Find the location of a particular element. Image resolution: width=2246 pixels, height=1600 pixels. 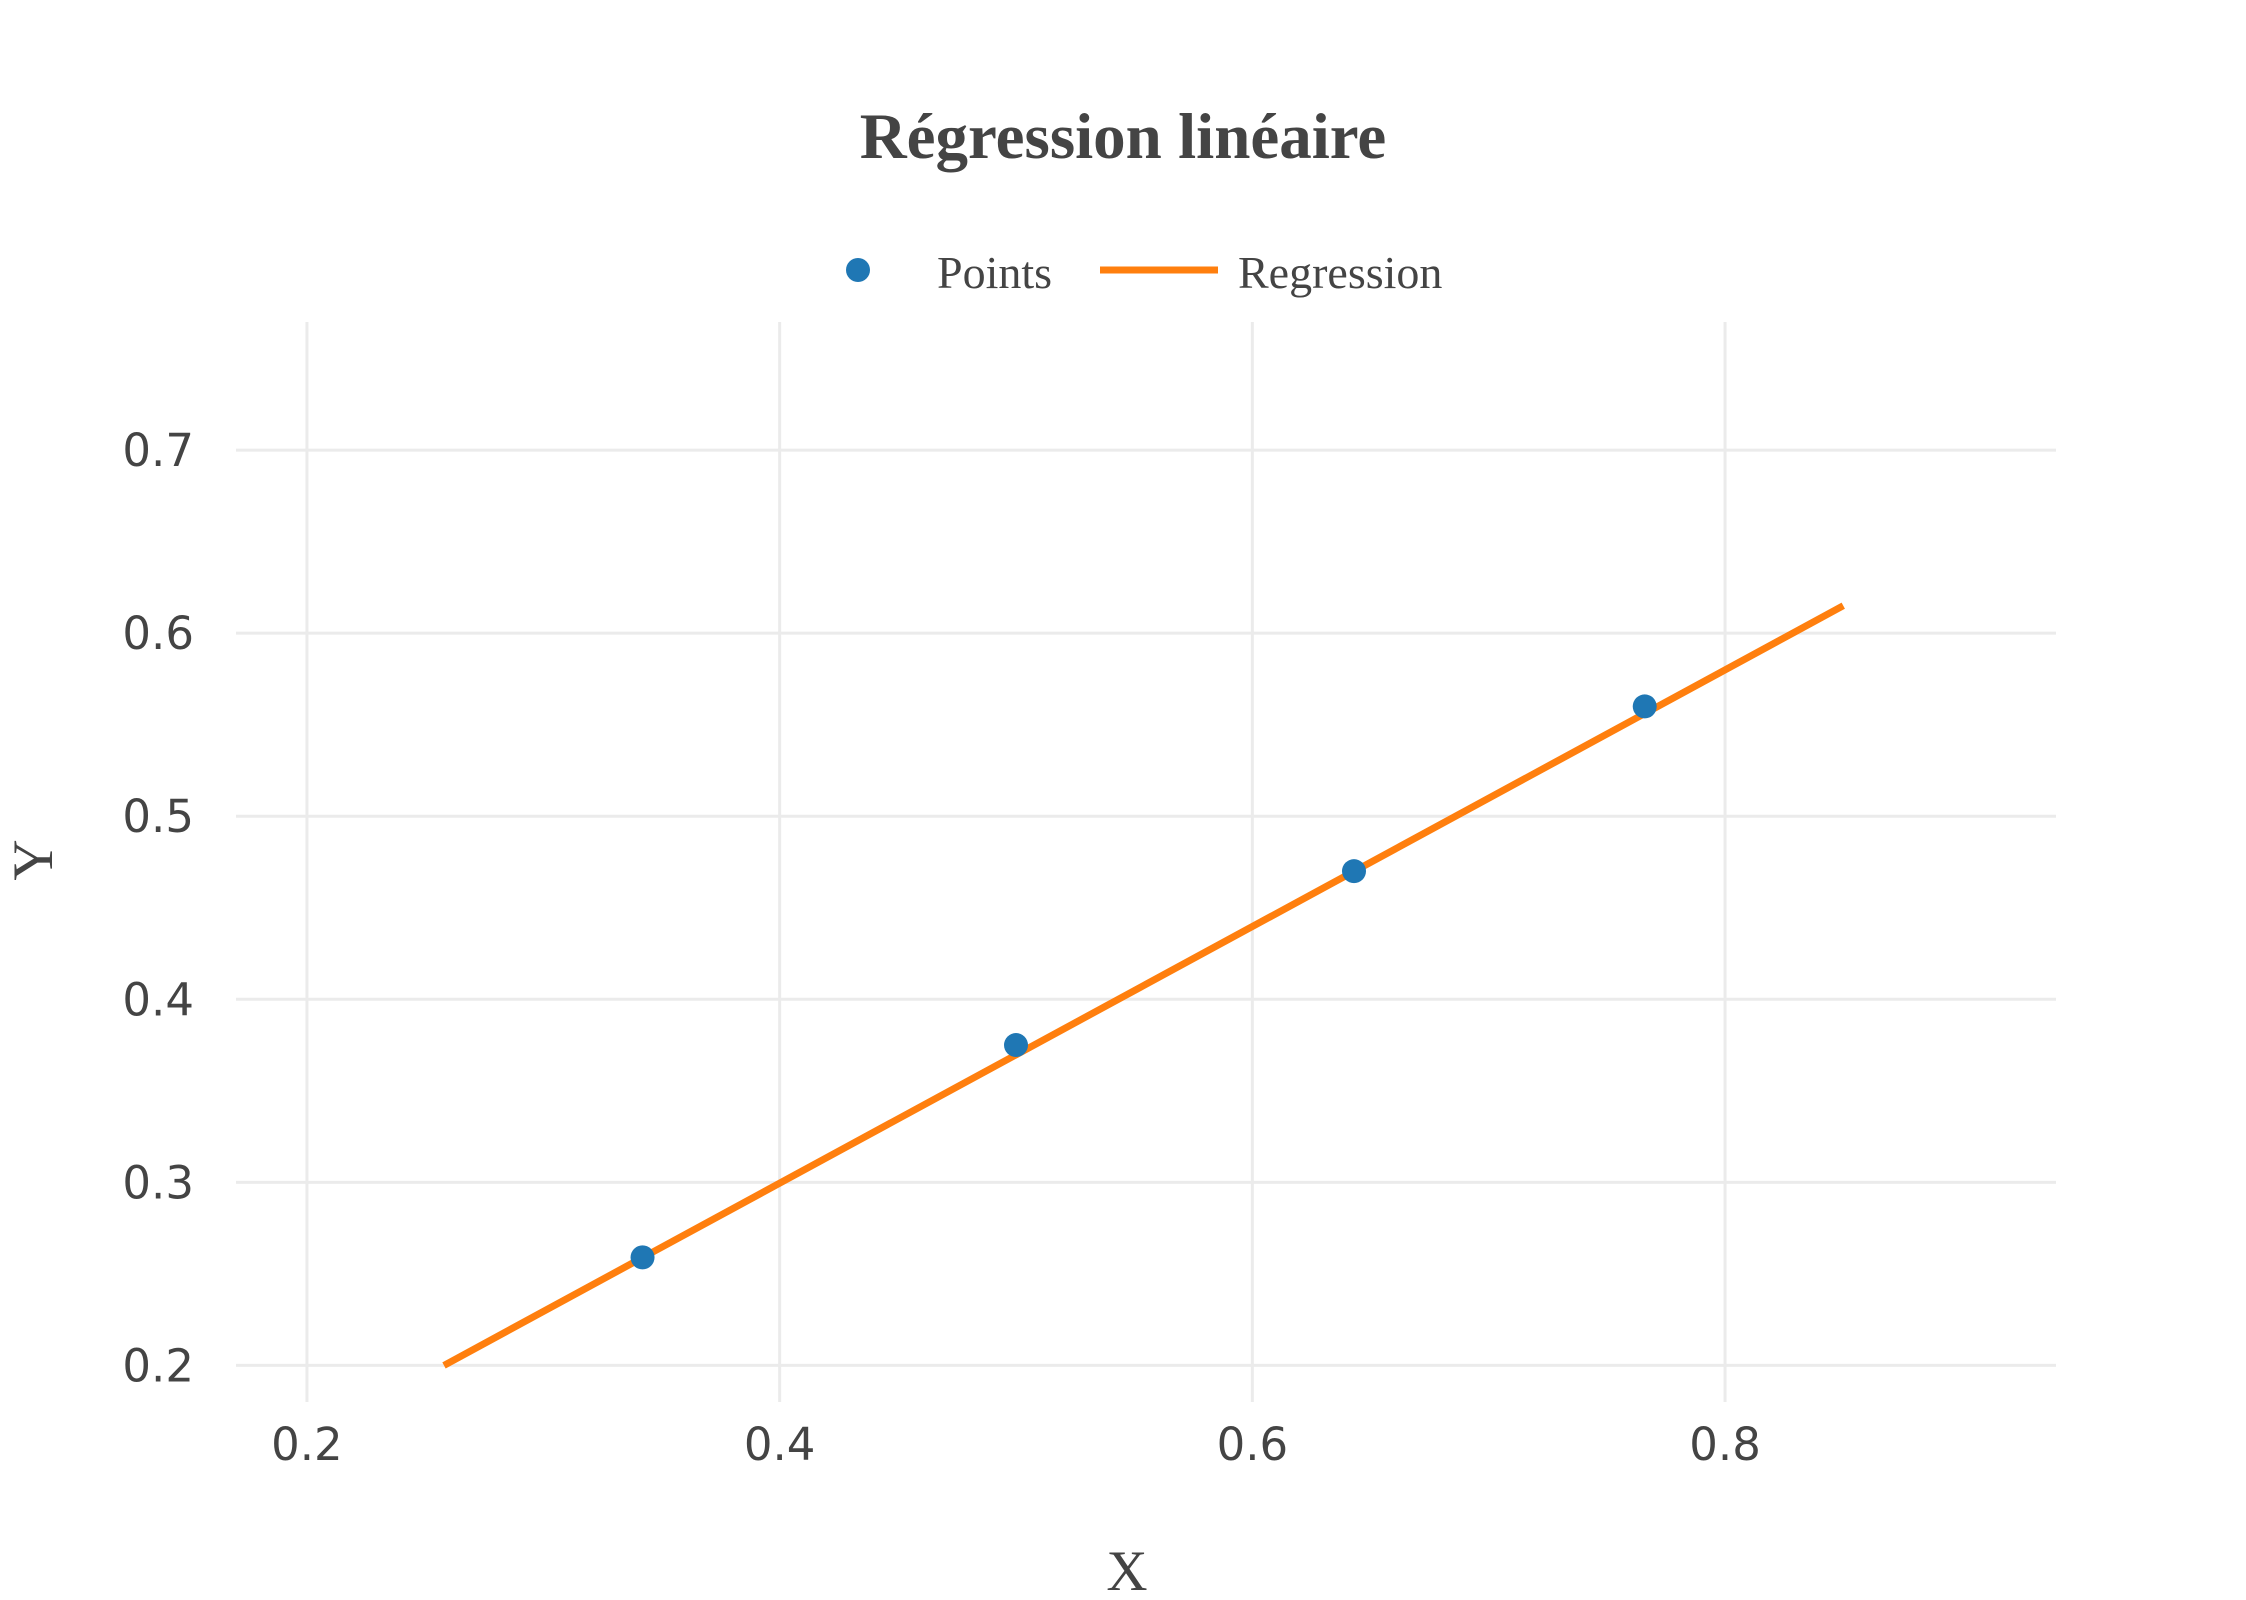

y-tick-label: 0.2 is located at coordinates (158, 1365).